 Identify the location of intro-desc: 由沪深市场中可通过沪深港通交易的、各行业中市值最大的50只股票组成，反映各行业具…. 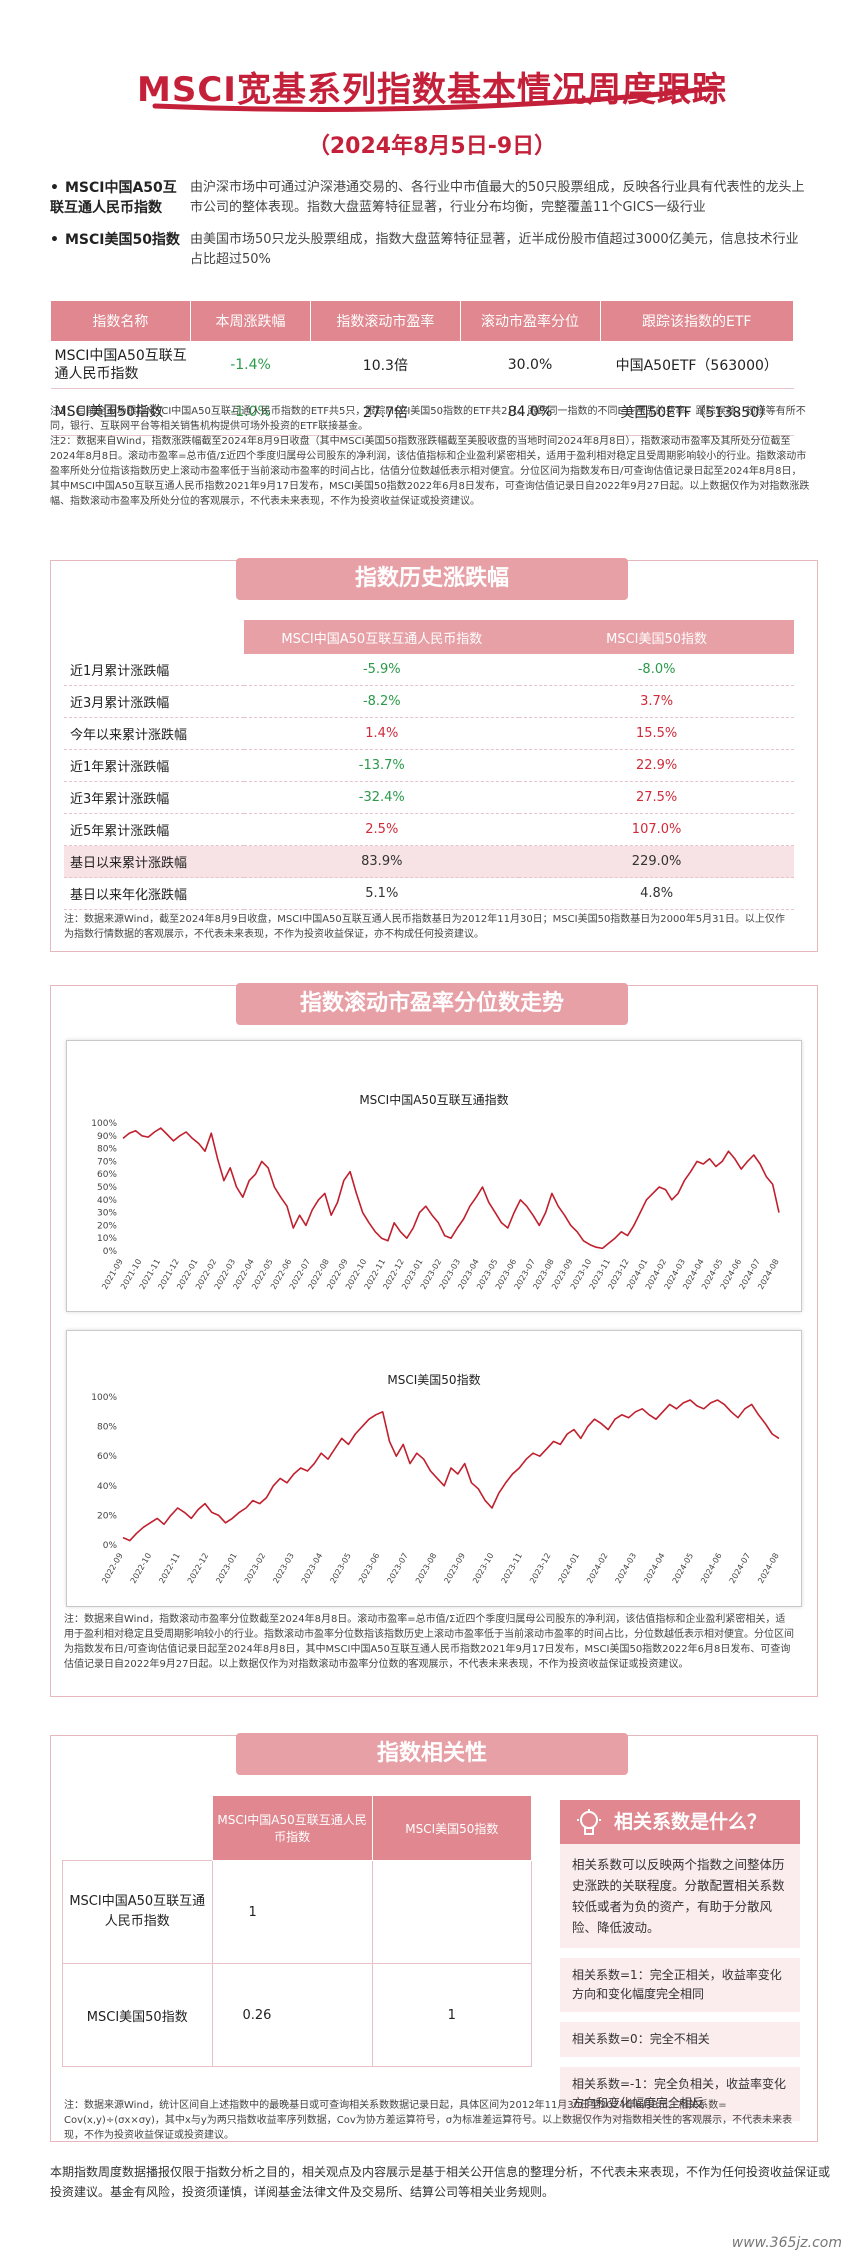
(497, 197).